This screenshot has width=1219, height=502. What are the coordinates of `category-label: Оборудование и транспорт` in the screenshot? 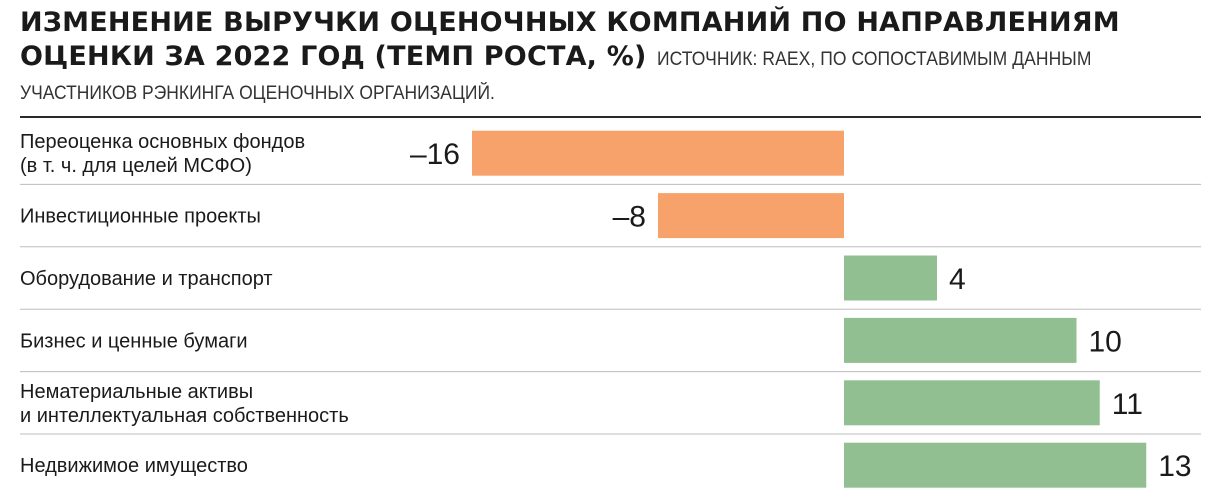 It's located at (146, 279).